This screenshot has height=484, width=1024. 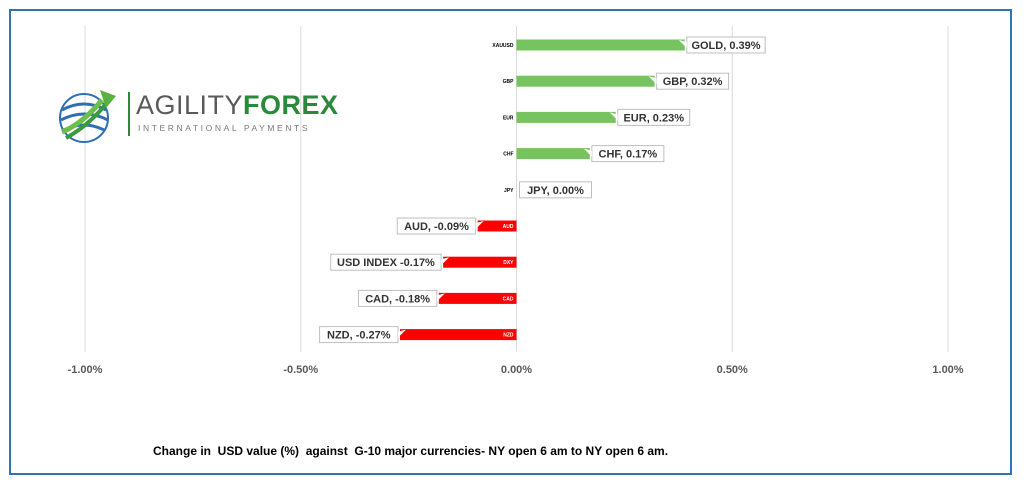 What do you see at coordinates (129, 114) in the screenshot?
I see `logo-divider` at bounding box center [129, 114].